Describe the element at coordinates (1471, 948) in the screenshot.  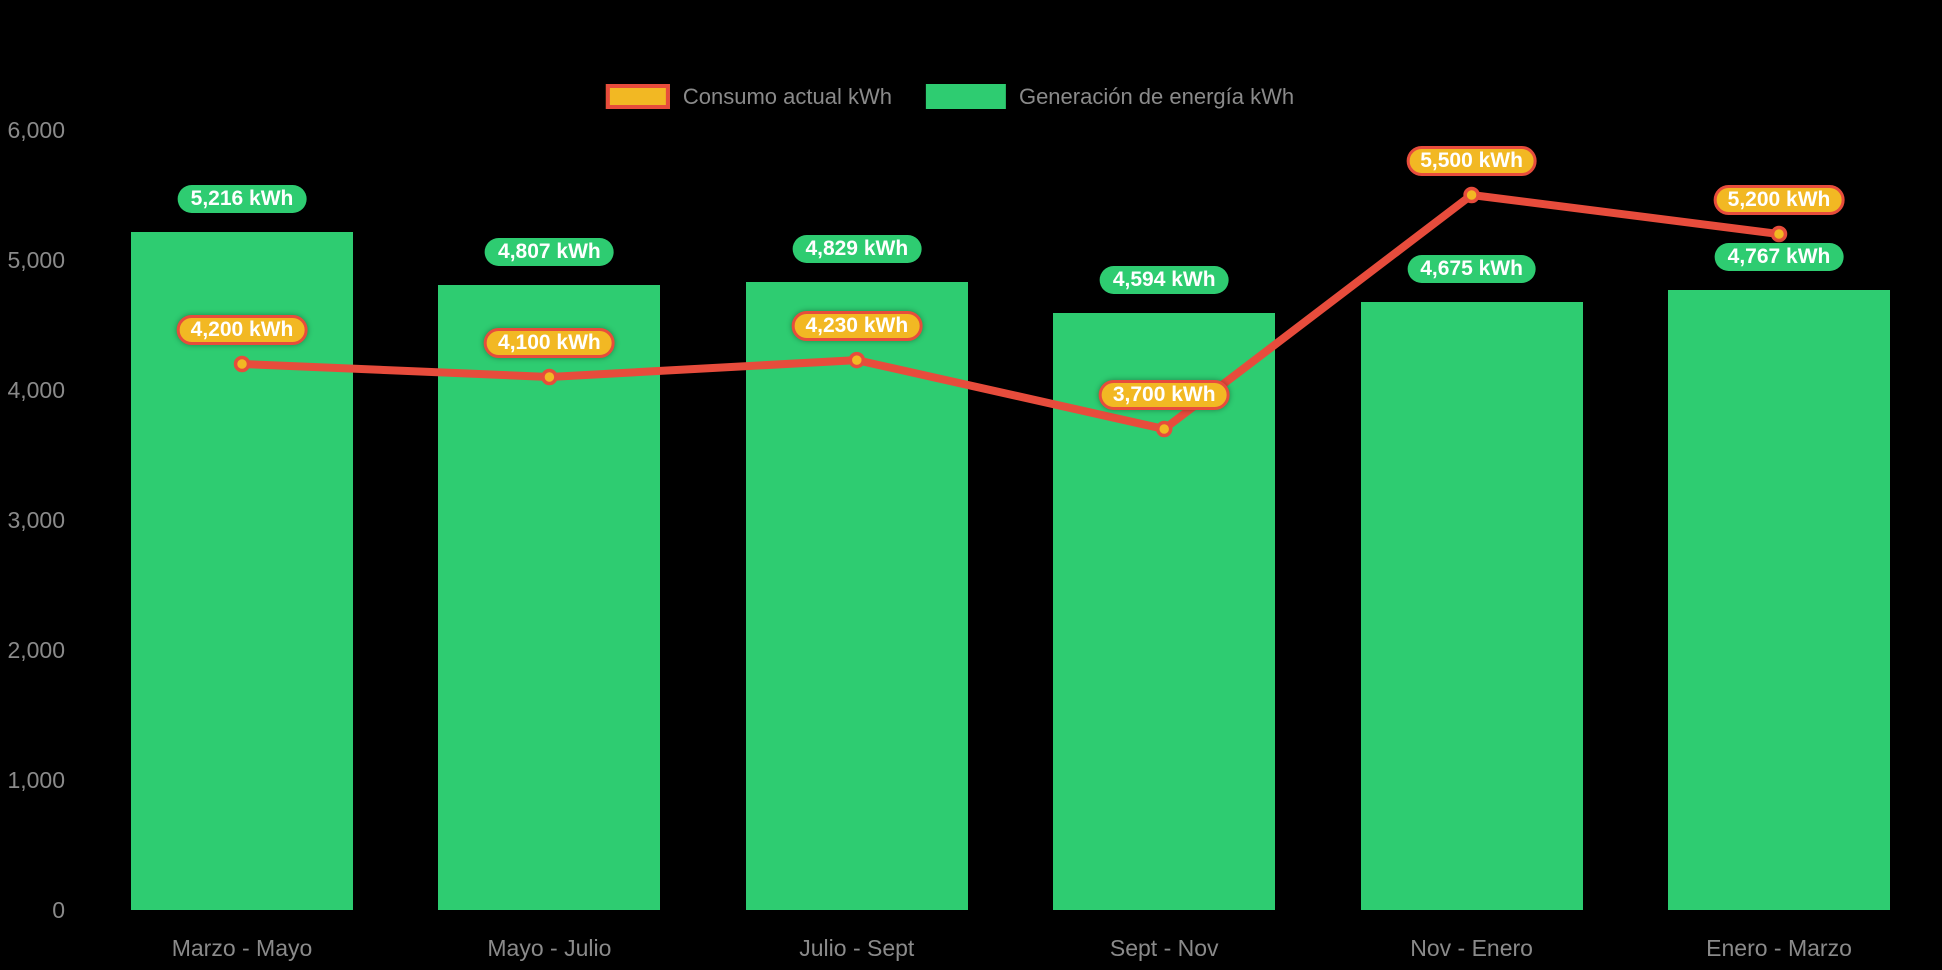
I see `x-axis-label: Nov - Enero` at that location.